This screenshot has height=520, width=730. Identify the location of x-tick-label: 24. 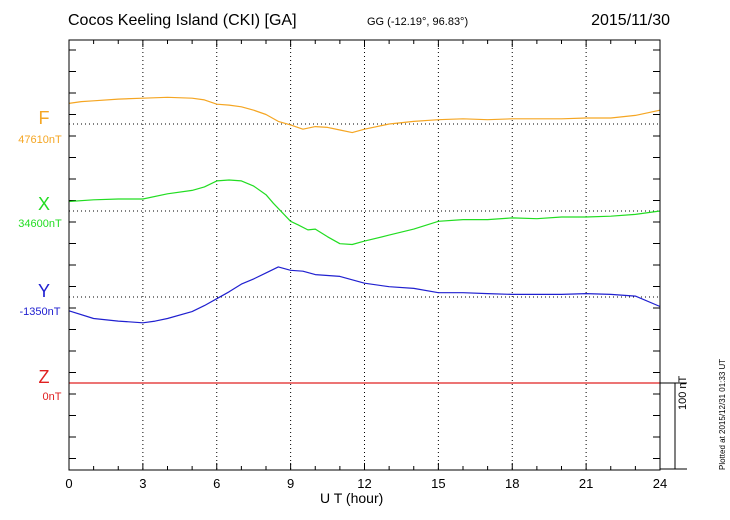
(660, 483).